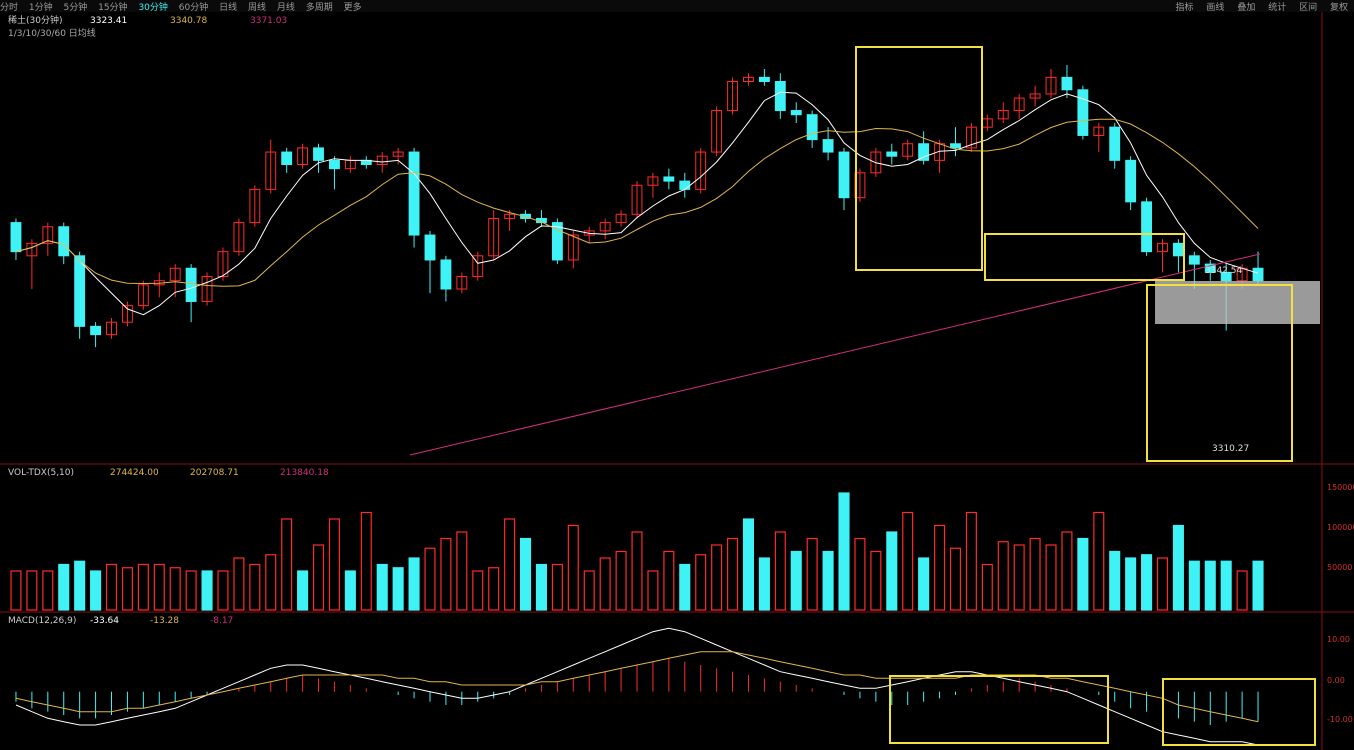  I want to click on ma-row: 1/3/10/30/60 日均线, so click(52, 33).